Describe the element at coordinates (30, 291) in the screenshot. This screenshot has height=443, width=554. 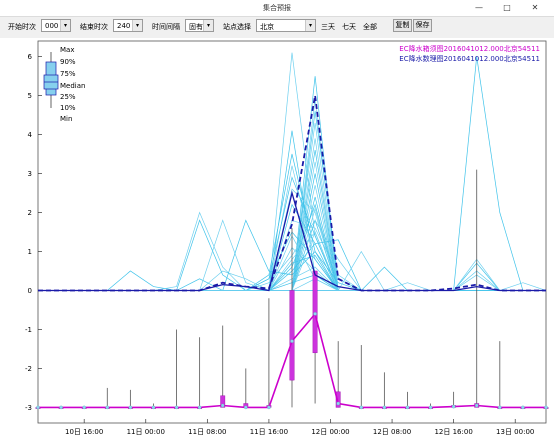
I see `y-tick-label: 0` at that location.